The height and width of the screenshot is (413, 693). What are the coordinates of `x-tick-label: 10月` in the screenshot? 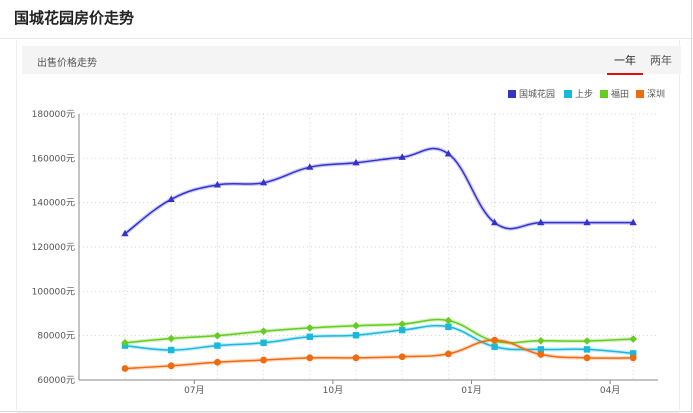 It's located at (333, 390).